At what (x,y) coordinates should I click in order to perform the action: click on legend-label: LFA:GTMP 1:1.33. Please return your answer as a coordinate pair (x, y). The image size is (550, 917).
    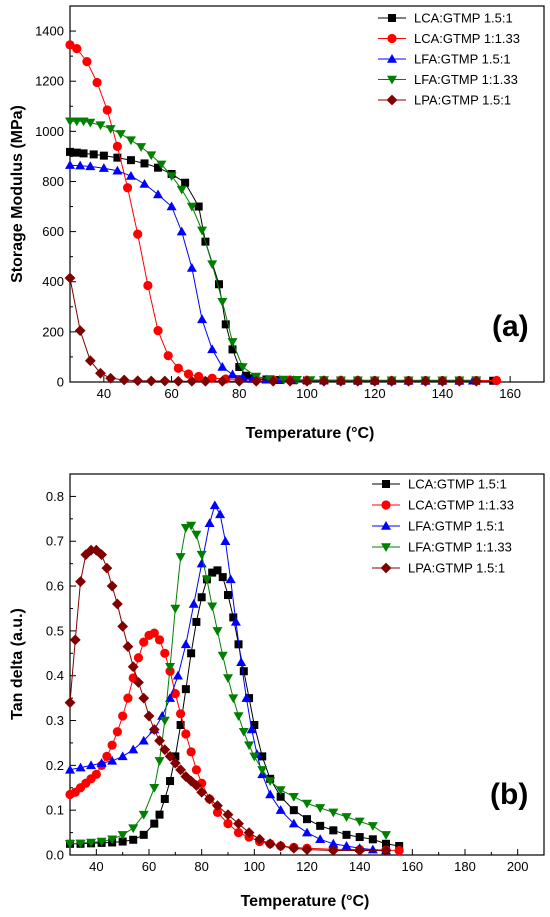
    Looking at the image, I should click on (466, 79).